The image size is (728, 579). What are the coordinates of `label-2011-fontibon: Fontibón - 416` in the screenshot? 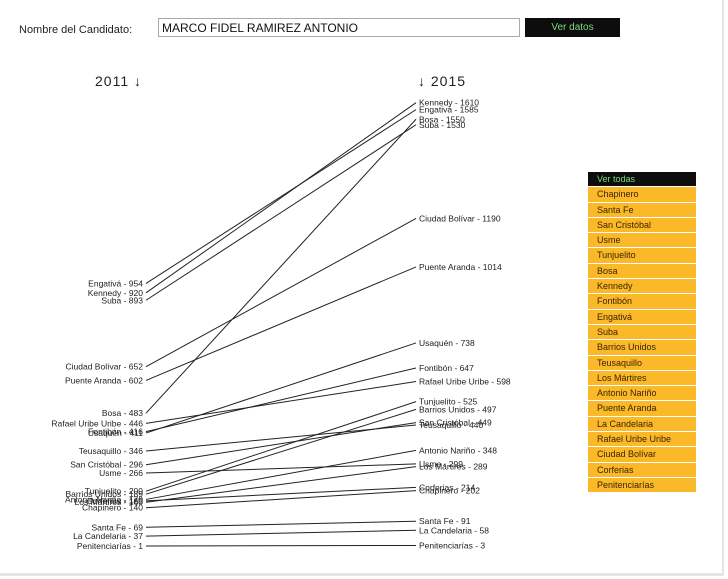 It's located at (115, 432).